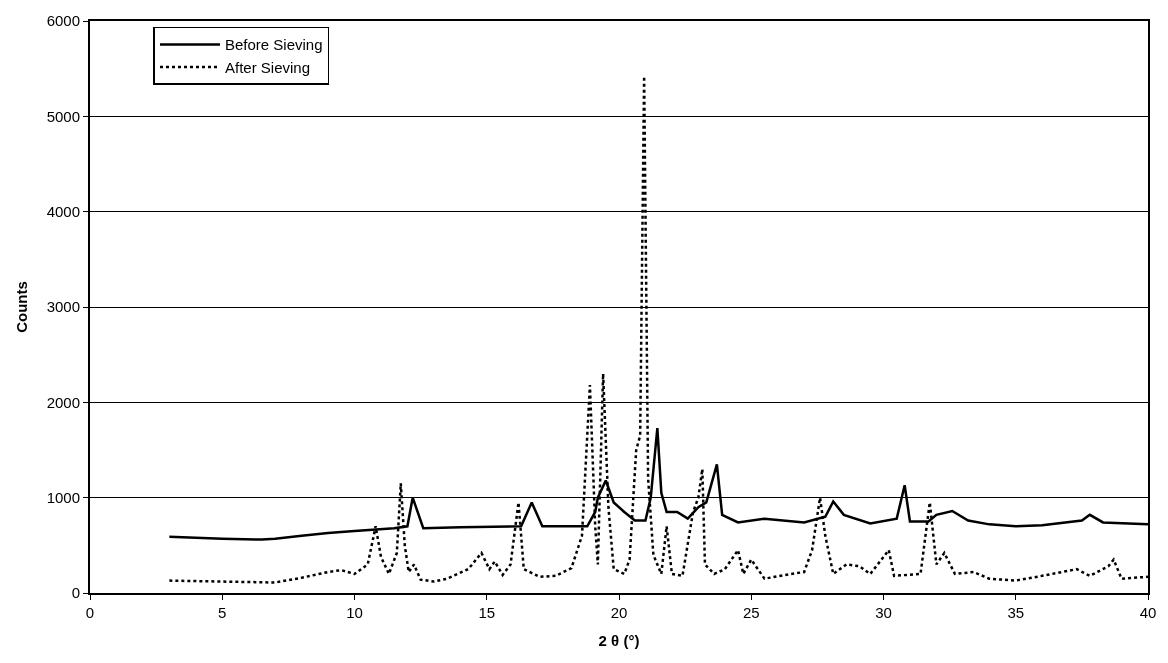  Describe the element at coordinates (63, 211) in the screenshot. I see `y-tick-label: 4000` at that location.